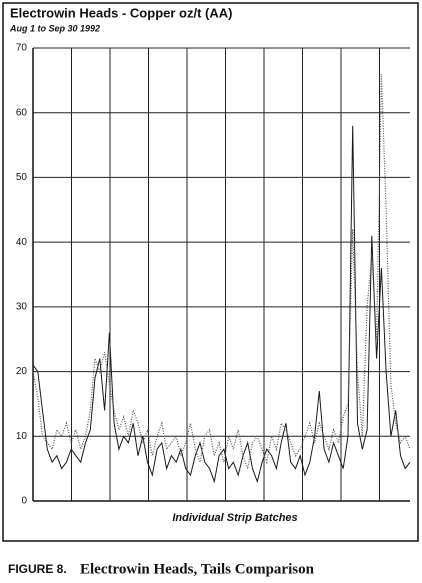  What do you see at coordinates (24, 501) in the screenshot?
I see `y-tick-label: 0` at bounding box center [24, 501].